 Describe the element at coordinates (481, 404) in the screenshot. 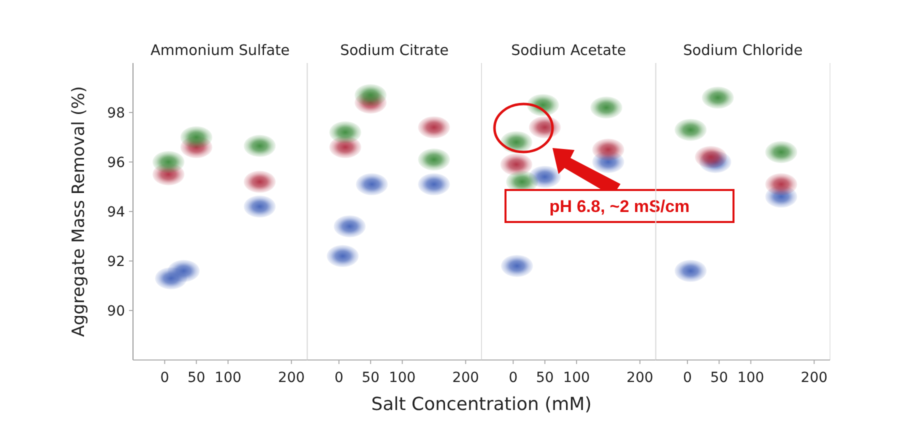

I see `x-axis-title: Salt Concentration (mM)` at that location.